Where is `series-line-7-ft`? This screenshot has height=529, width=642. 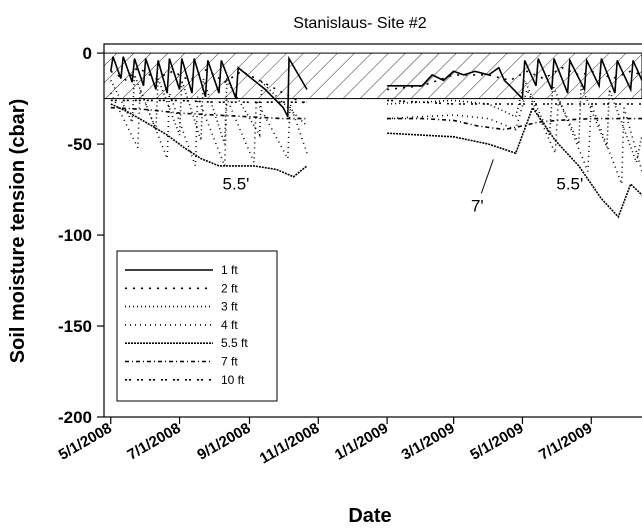
series-line-7-ft is located at coordinates (376, 118).